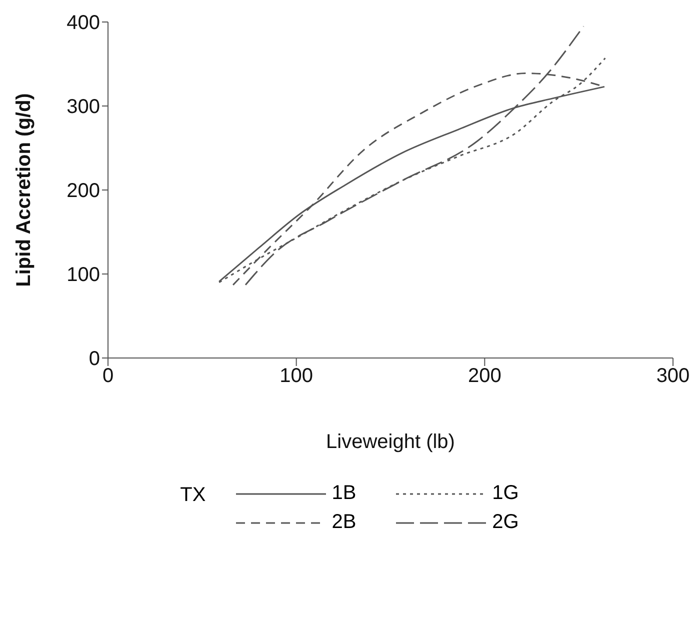 The width and height of the screenshot is (699, 617). I want to click on y-tick-label: 300, so click(83, 107).